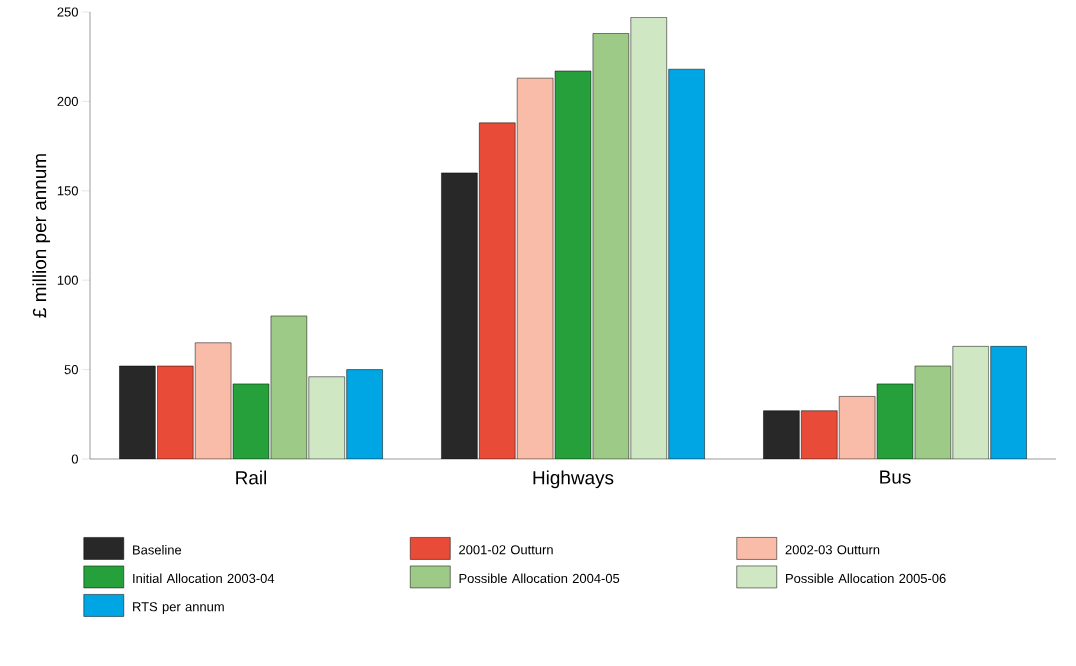 The width and height of the screenshot is (1076, 666). I want to click on legend-label: 2002-03 Outturn, so click(832, 550).